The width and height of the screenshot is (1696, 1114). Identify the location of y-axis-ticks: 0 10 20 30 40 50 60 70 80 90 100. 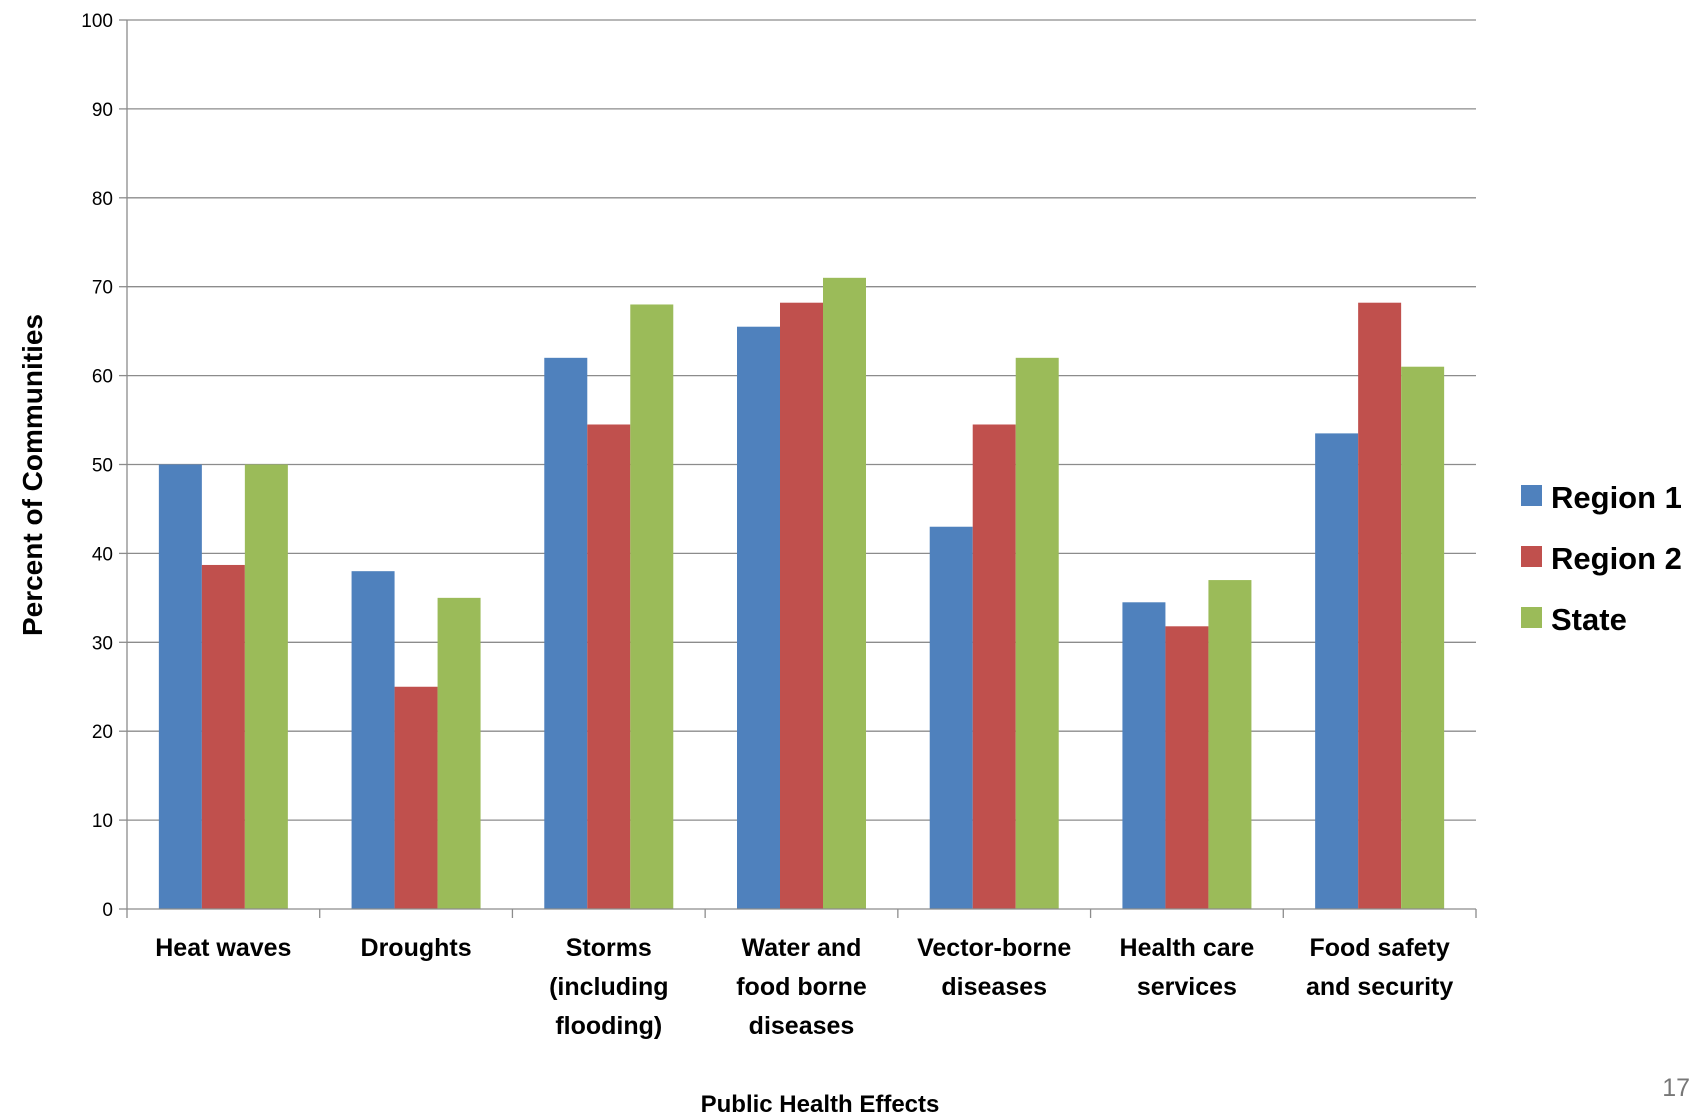
(104, 466).